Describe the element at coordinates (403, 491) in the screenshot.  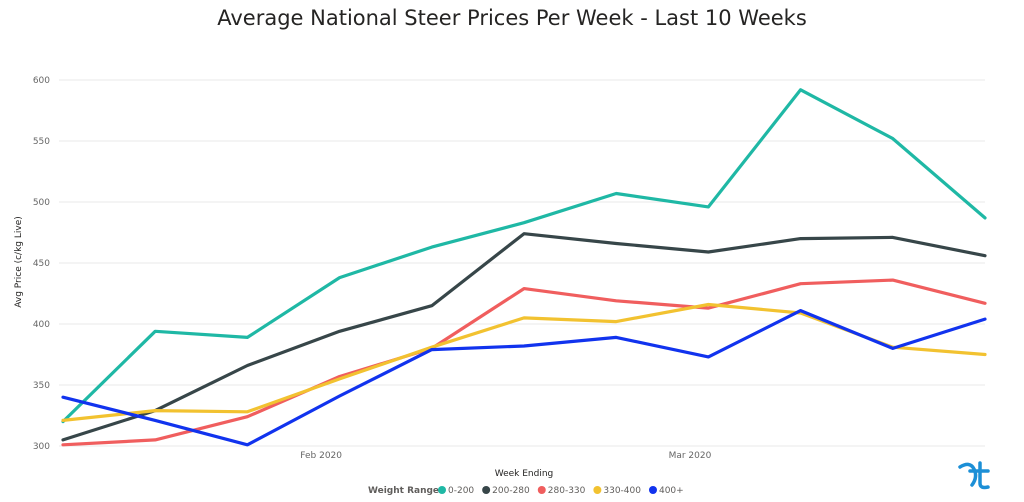
I see `legend-title: Weight Range` at that location.